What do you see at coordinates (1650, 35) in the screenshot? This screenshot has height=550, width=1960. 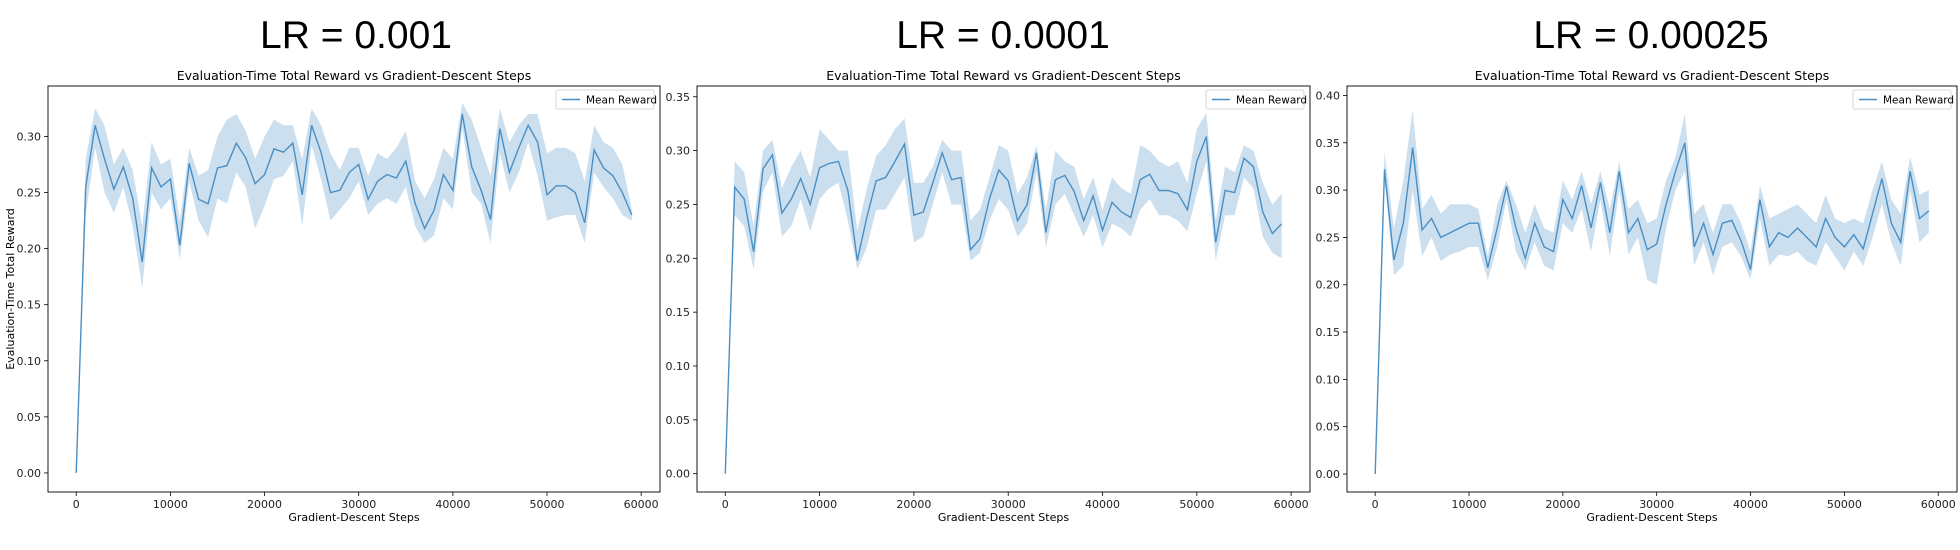 I see `panel-heading: LR = 0.00025` at bounding box center [1650, 35].